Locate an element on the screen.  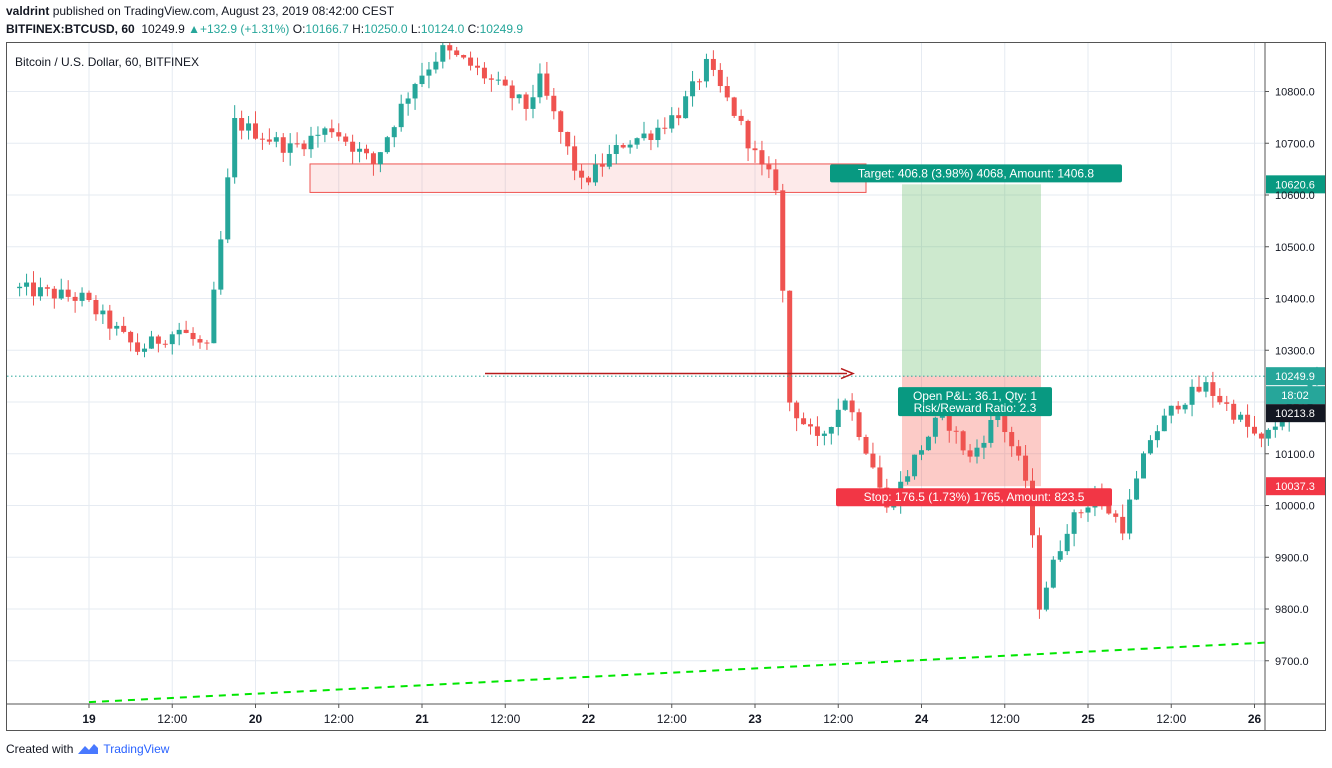
target-label-bg is located at coordinates (976, 173).